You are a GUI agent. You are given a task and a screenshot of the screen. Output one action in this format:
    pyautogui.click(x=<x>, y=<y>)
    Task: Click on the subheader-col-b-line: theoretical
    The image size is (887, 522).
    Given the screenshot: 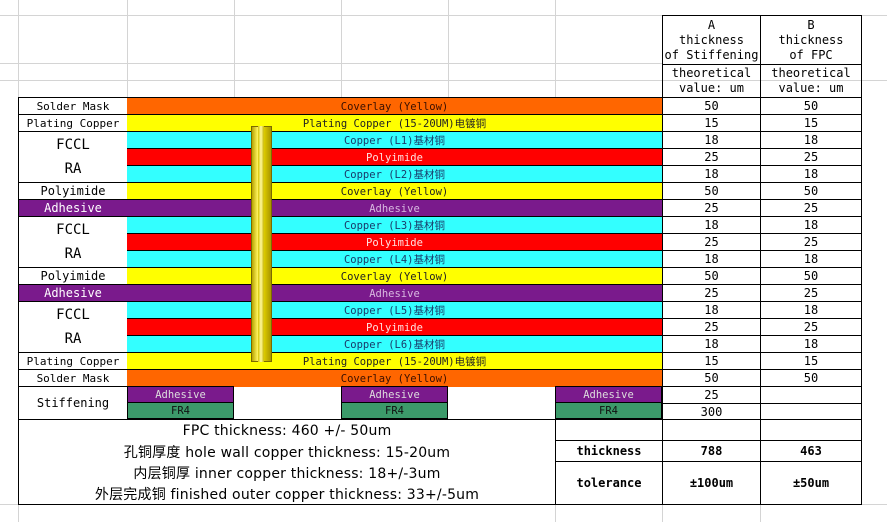 What is the action you would take?
    pyautogui.click(x=811, y=73)
    